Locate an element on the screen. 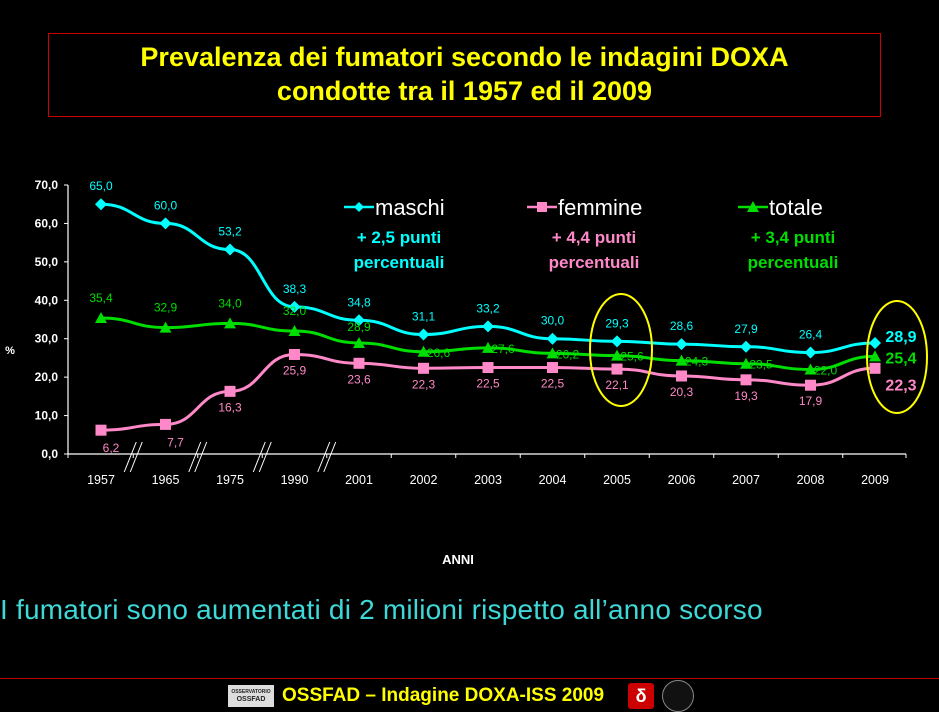 Image resolution: width=939 pixels, height=712 pixels. data-label-maschi-2007: 27,9 is located at coordinates (746, 329).